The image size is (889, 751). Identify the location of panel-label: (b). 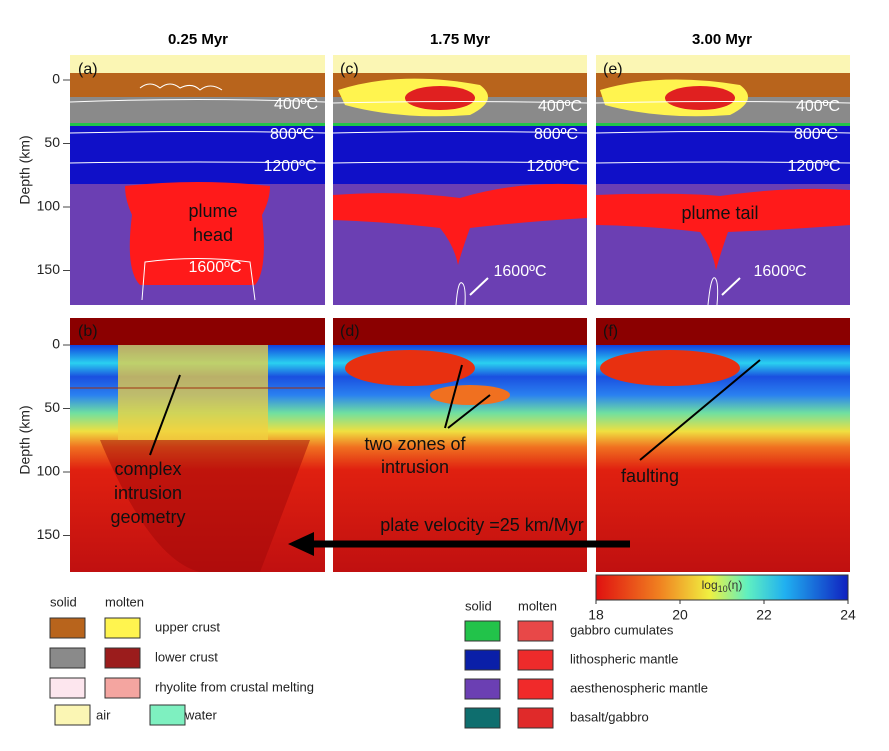
(88, 331).